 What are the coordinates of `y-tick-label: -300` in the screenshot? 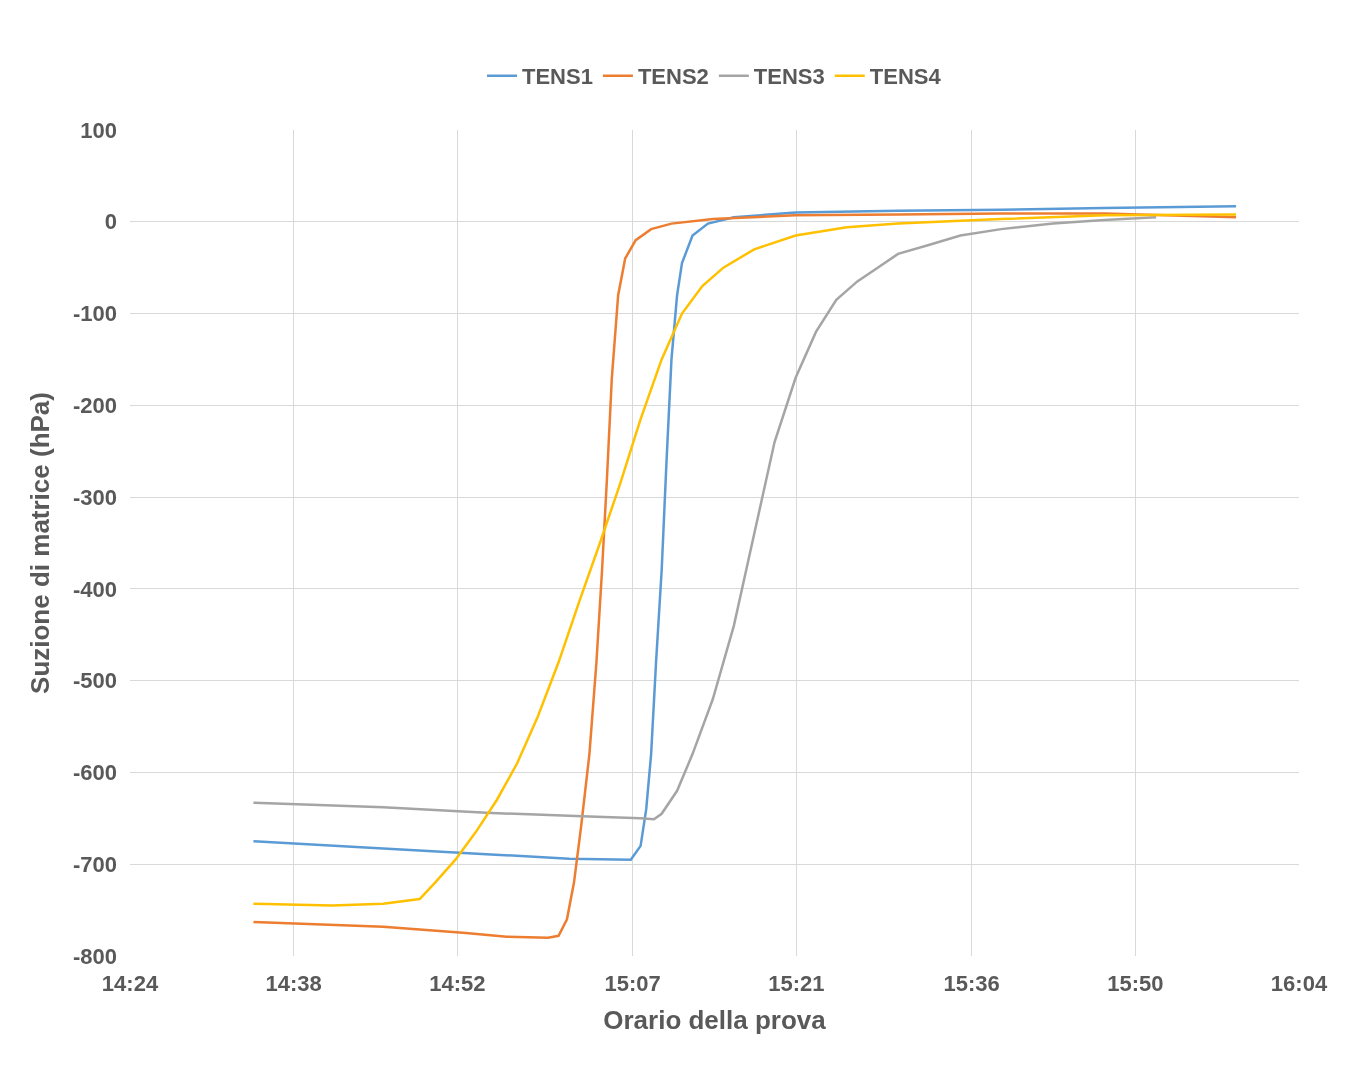 It's located at (94, 497).